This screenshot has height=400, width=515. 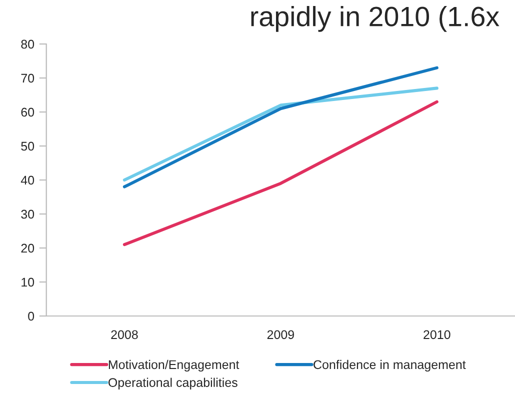 I want to click on legend-label: Motivation/Engagement, so click(x=174, y=366).